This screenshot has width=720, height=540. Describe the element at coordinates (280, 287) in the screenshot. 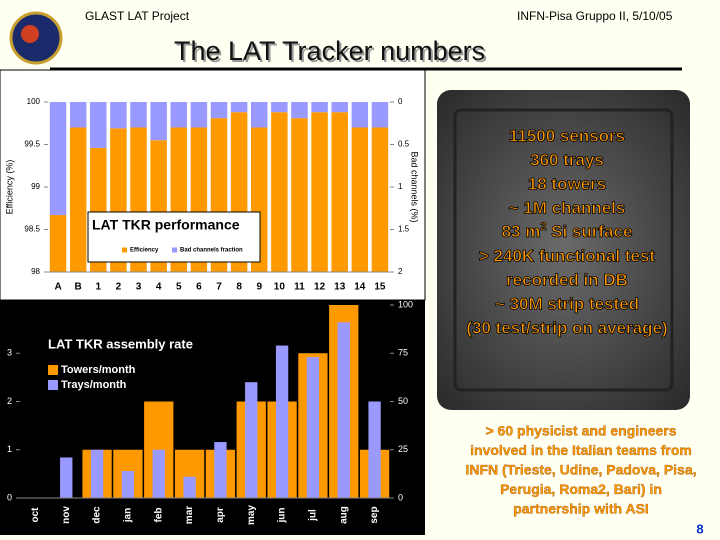

I see `x-tick-label: 10` at that location.